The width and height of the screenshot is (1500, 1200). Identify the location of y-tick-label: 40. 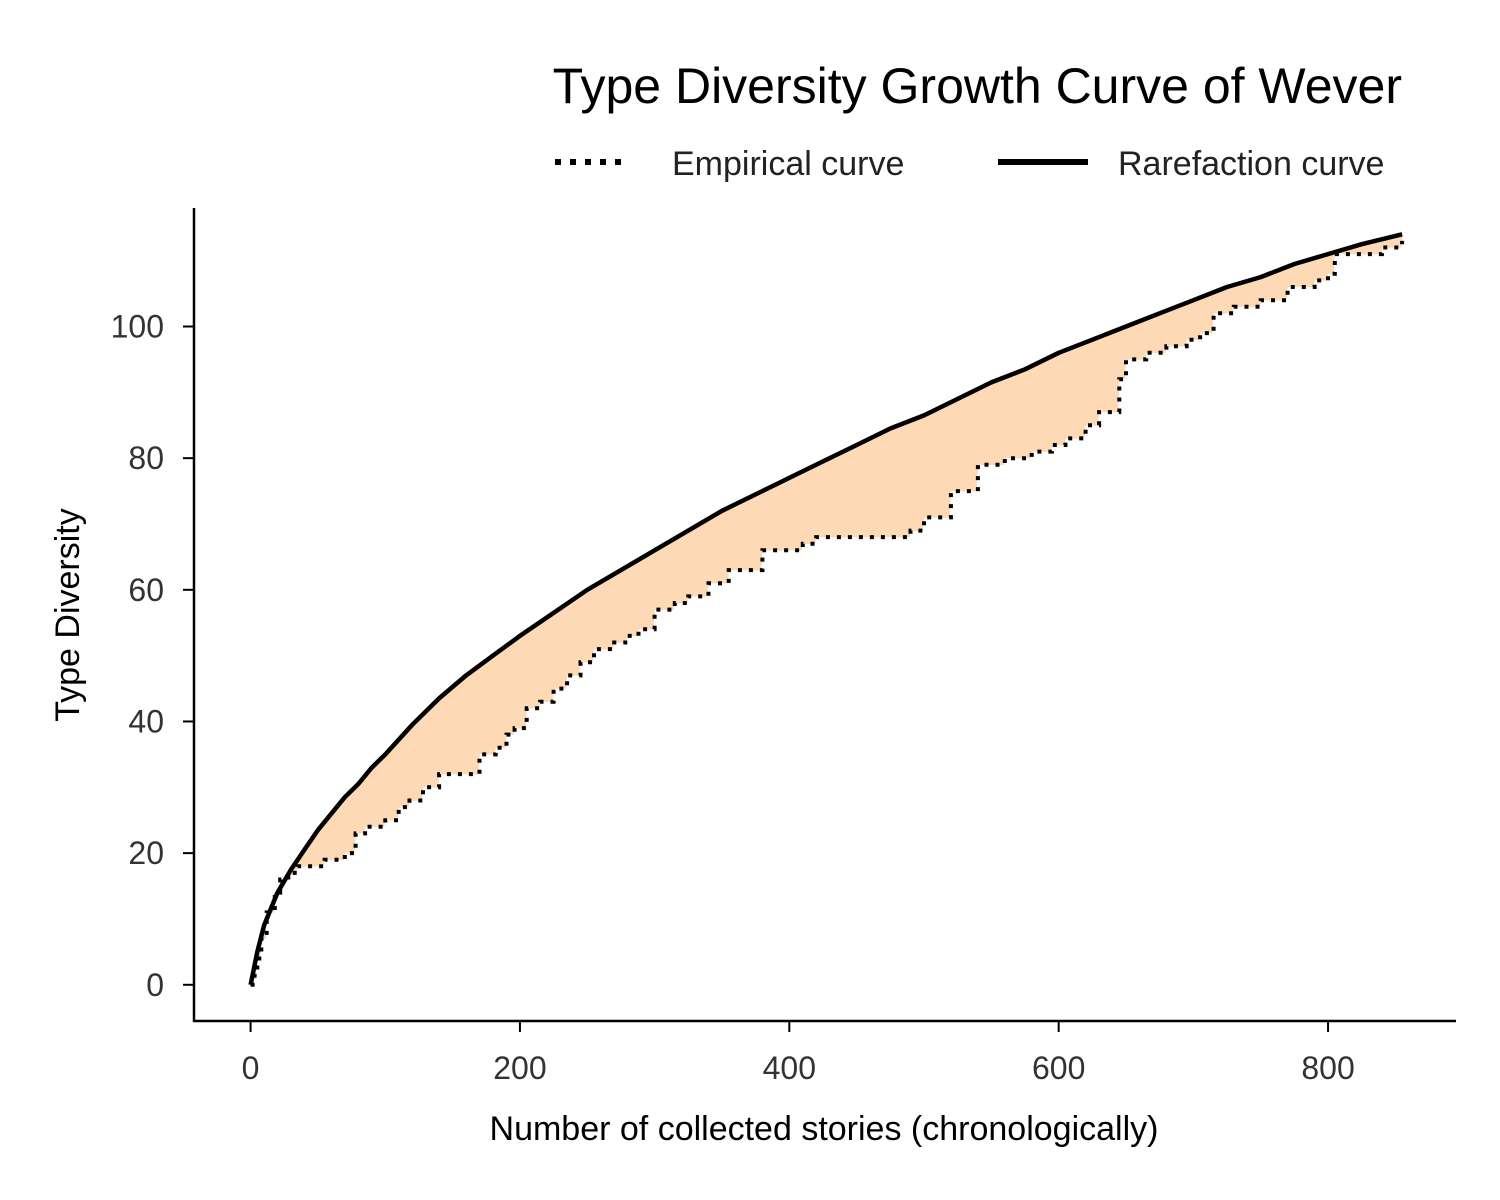
(146, 721).